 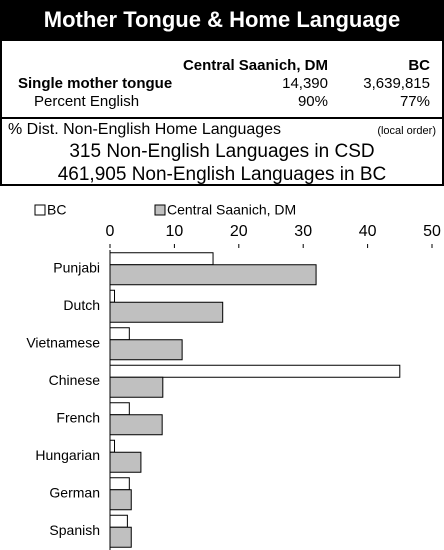 What do you see at coordinates (221, 151) in the screenshot?
I see `subtitle: 315 Non-English Languages in CSD` at bounding box center [221, 151].